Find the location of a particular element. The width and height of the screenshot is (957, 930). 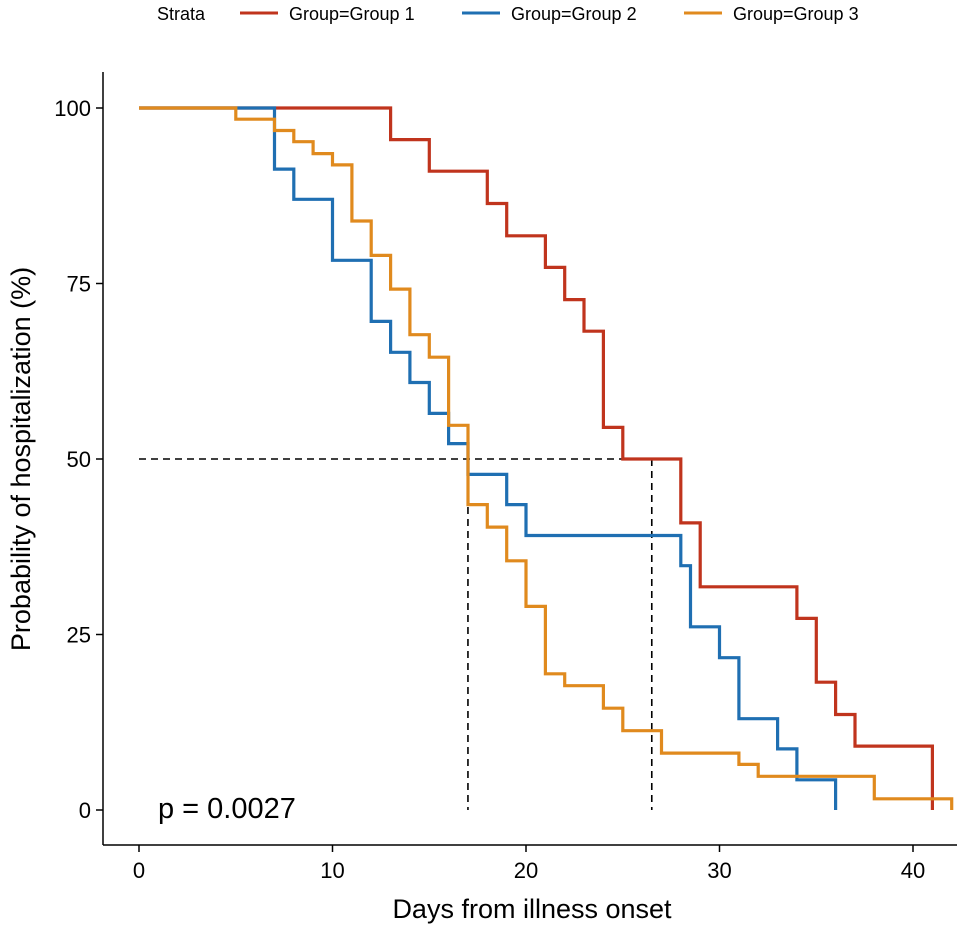

y-tick-label: 0 is located at coordinates (85, 810).